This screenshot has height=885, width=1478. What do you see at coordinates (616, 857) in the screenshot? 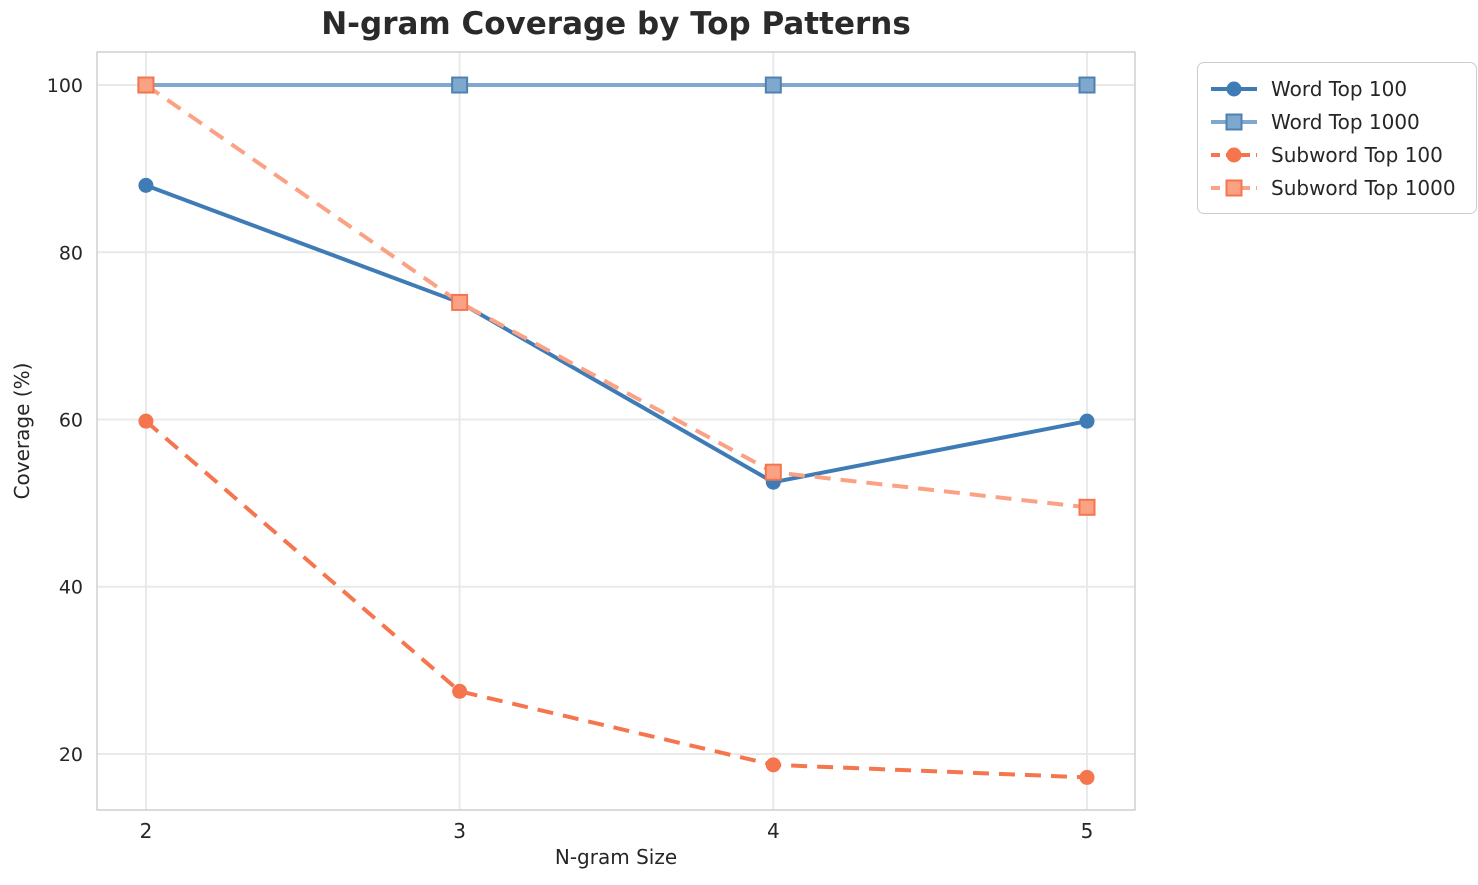
I see `x-axis-label: N-gram Size` at bounding box center [616, 857].